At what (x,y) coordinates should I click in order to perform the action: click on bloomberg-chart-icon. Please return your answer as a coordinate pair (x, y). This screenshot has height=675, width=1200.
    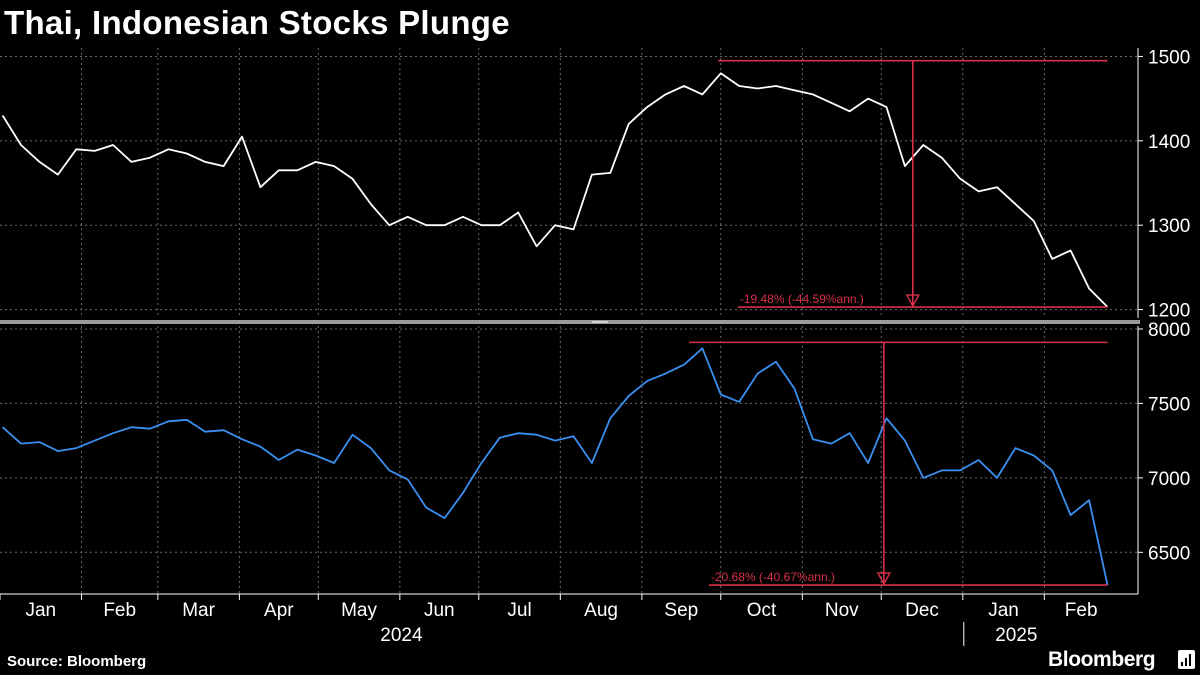
    Looking at the image, I should click on (1186, 659).